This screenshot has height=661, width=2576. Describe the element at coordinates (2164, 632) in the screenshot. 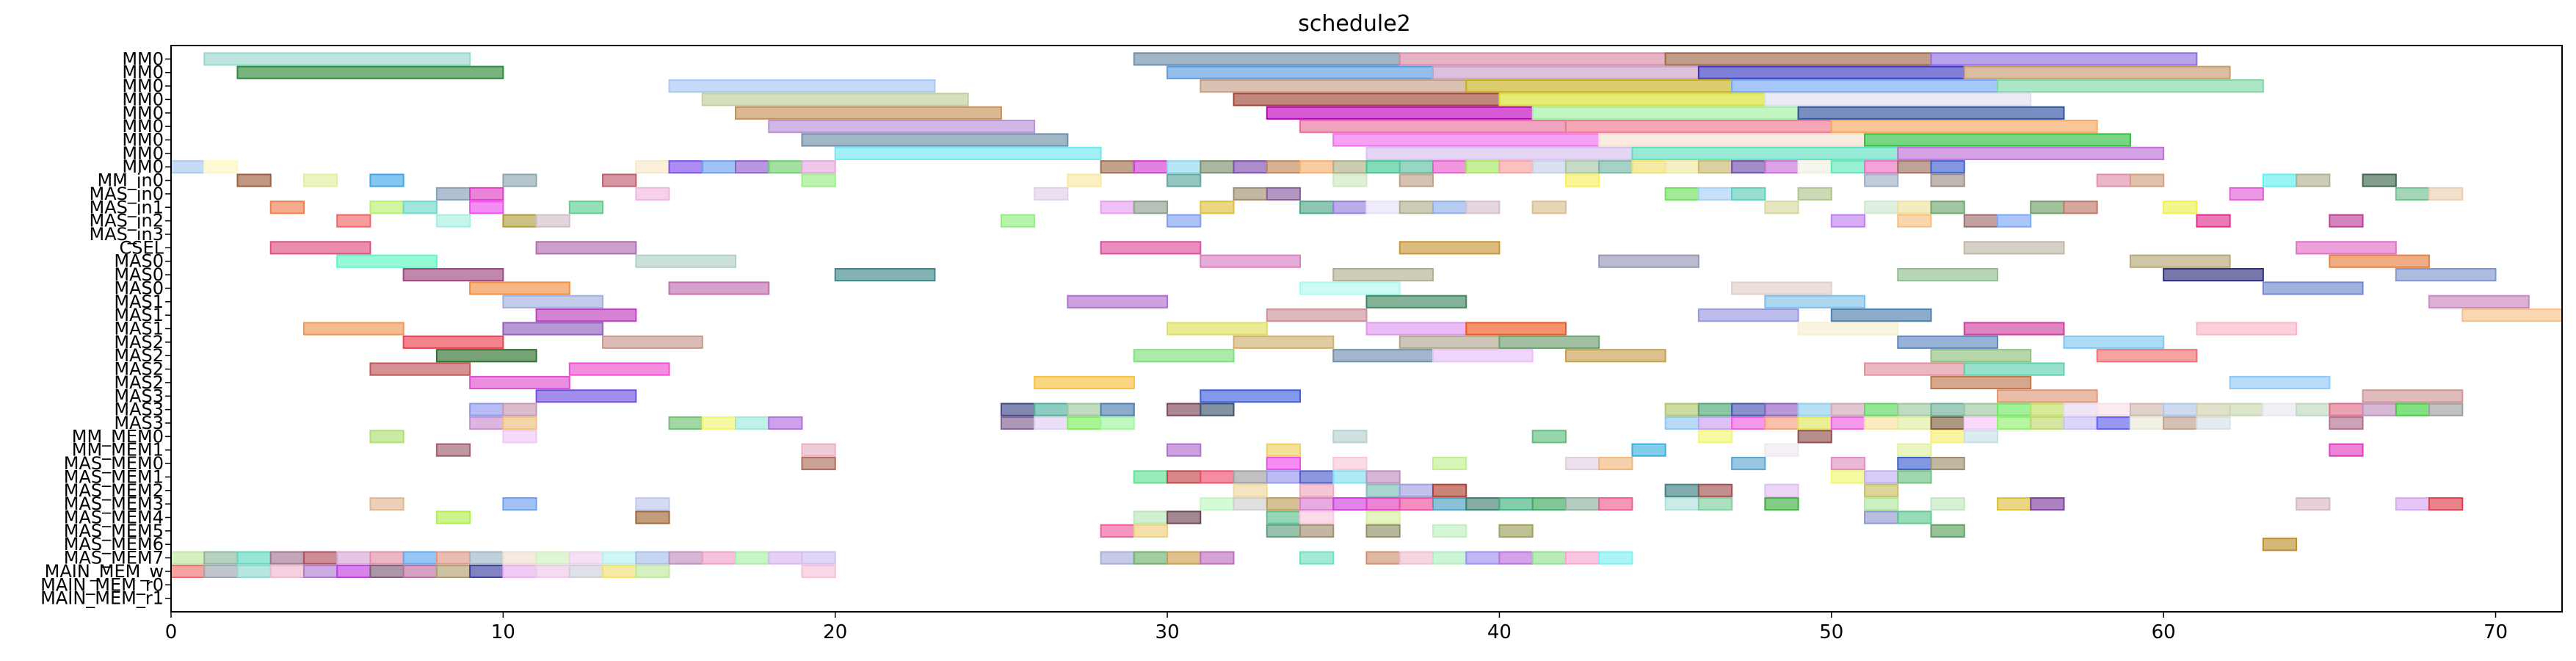

I see `x-tick-label: 60` at that location.